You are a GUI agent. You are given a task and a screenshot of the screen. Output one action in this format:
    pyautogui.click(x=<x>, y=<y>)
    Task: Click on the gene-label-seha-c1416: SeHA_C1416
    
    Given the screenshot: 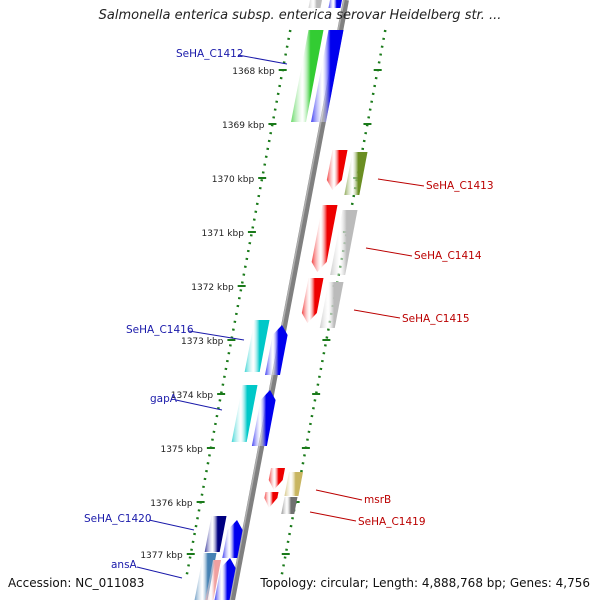 What is the action you would take?
    pyautogui.click(x=160, y=330)
    